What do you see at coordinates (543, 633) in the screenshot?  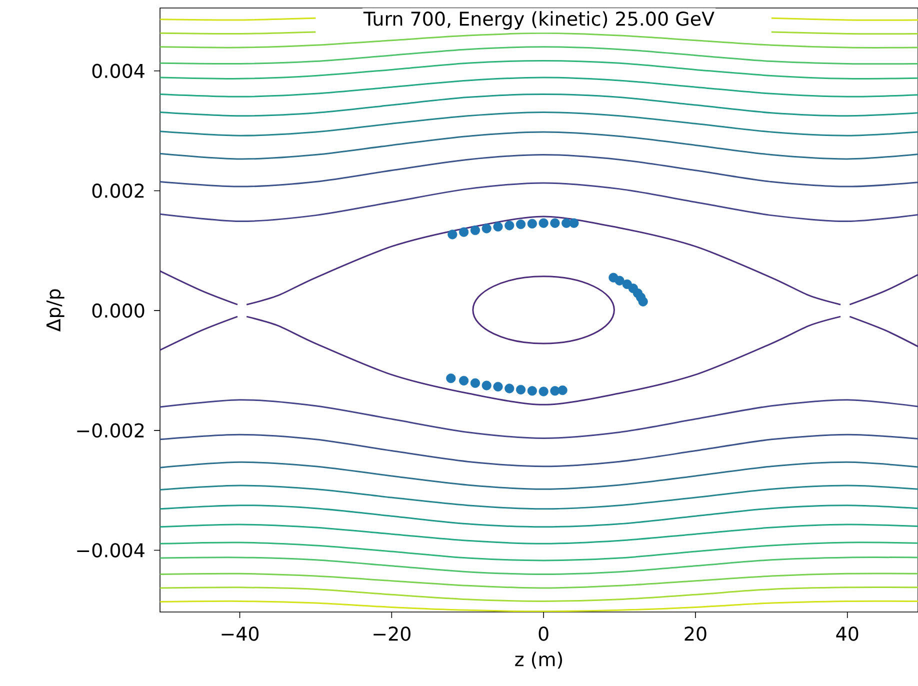 I see `x-tick-label: 0` at bounding box center [543, 633].